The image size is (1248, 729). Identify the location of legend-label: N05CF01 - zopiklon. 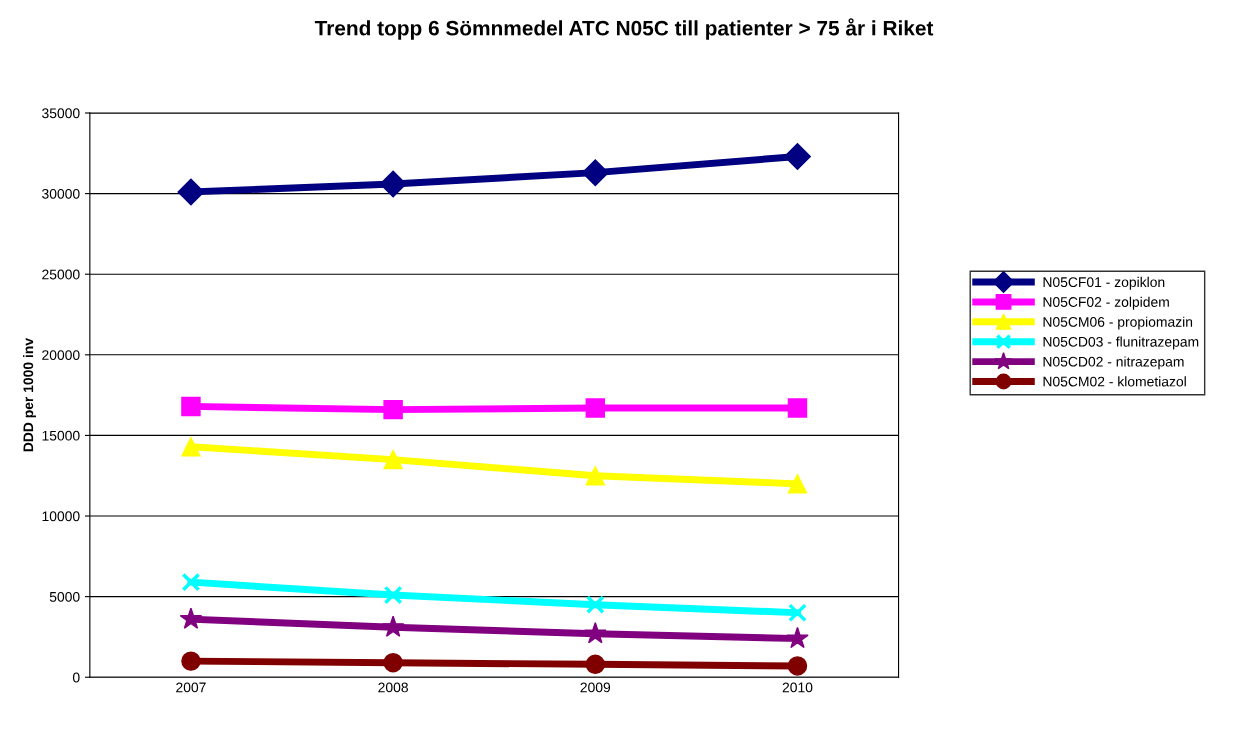
(1104, 283).